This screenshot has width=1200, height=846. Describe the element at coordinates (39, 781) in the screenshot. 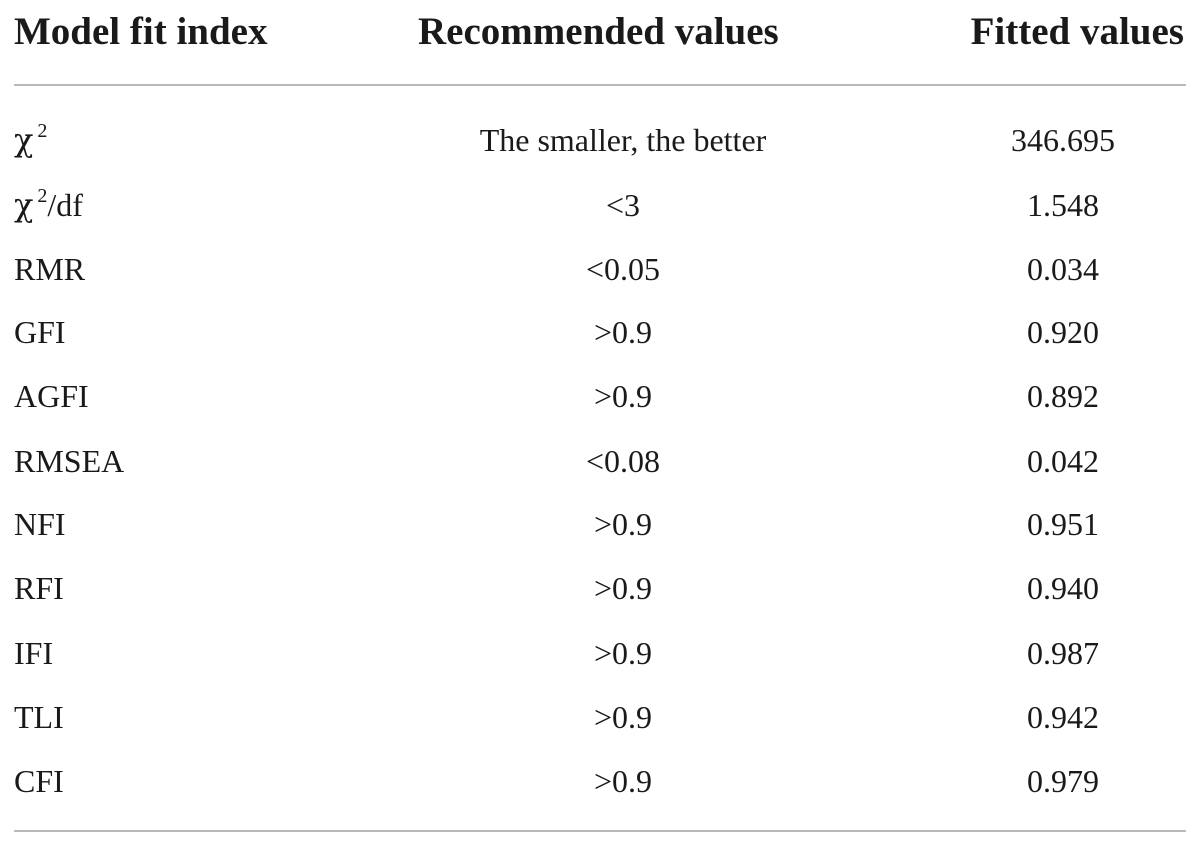

I see `row-index: CFI` at that location.